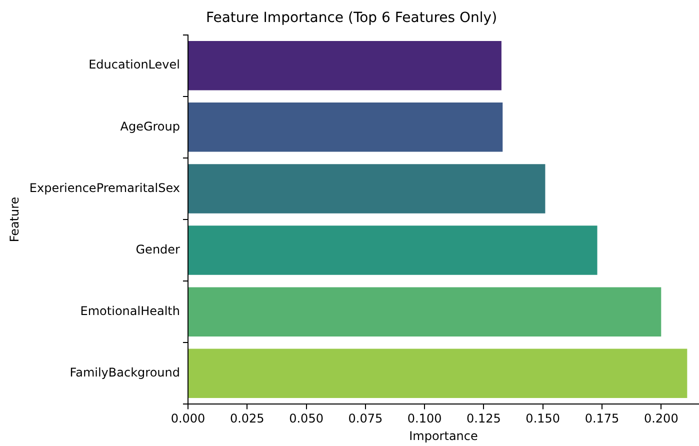 The image size is (699, 446). What do you see at coordinates (247, 419) in the screenshot?
I see `x-tick-label: 0.025` at bounding box center [247, 419].